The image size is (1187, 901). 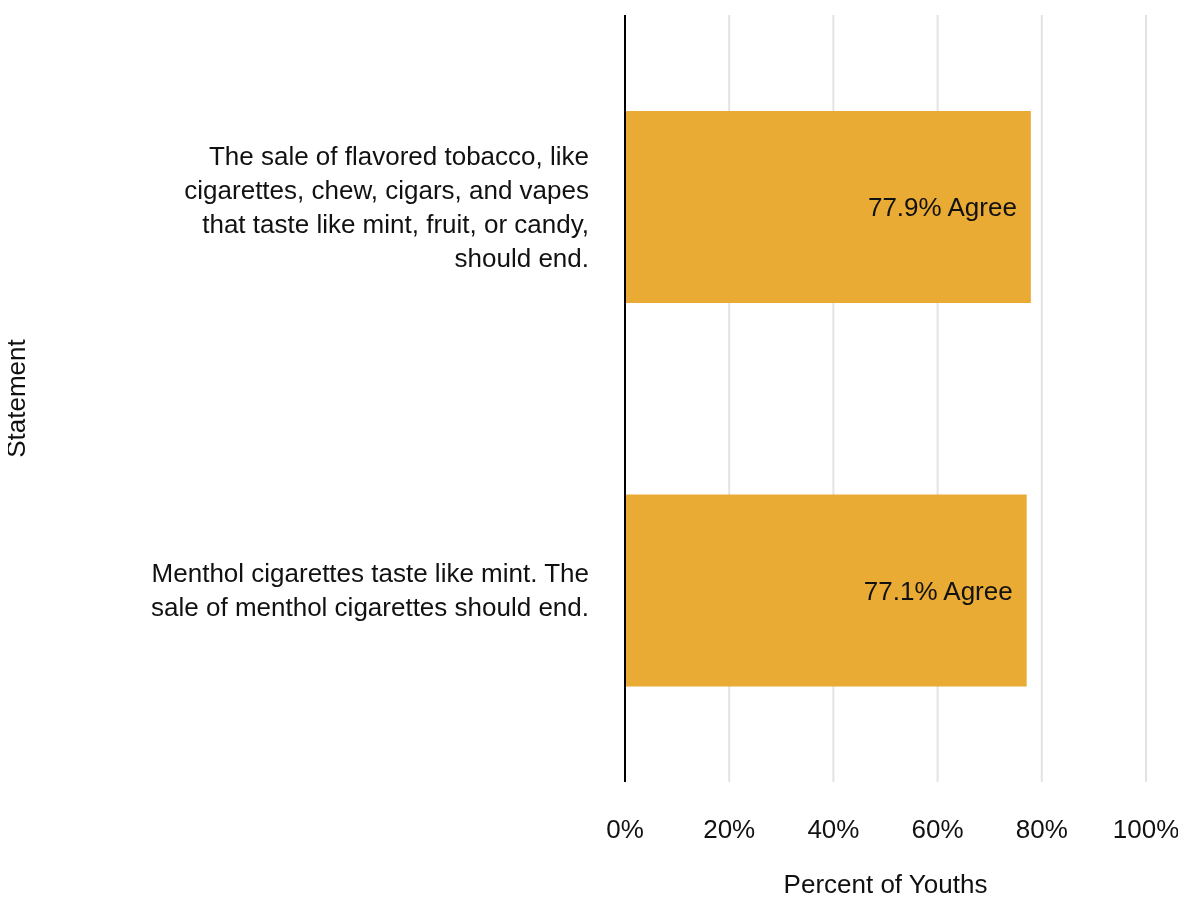 I want to click on x-axis-title: Percent of Youths, so click(x=885, y=884).